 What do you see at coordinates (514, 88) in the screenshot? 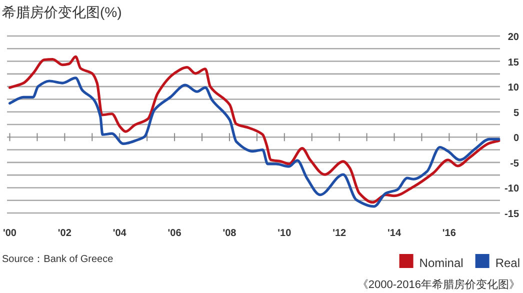
I see `y-tick-label: 10` at bounding box center [514, 88].